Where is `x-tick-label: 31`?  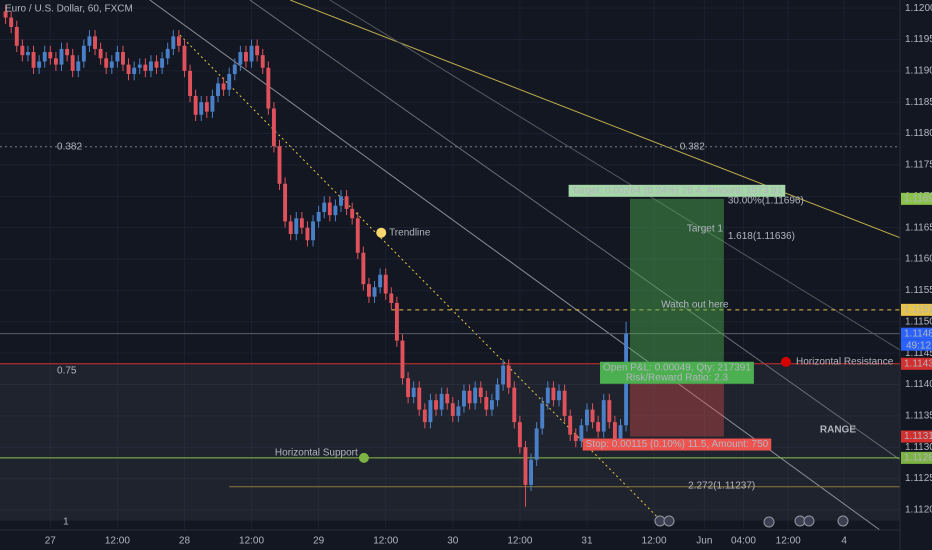 x-tick-label: 31 is located at coordinates (587, 541).